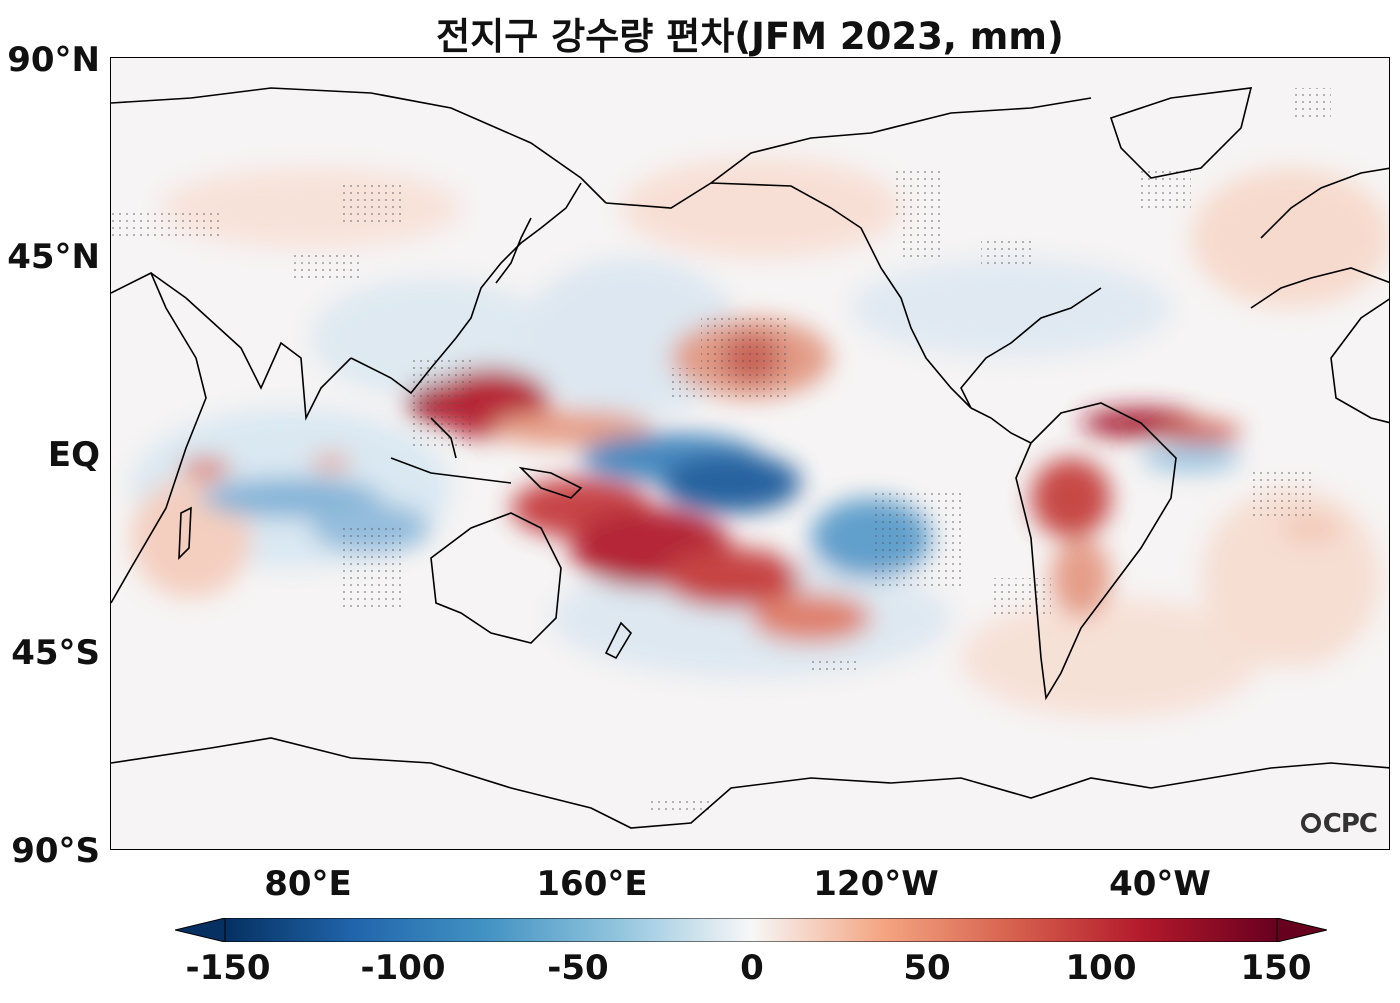 The height and width of the screenshot is (1003, 1400). What do you see at coordinates (876, 884) in the screenshot?
I see `lon-label-120w: 120°W` at bounding box center [876, 884].